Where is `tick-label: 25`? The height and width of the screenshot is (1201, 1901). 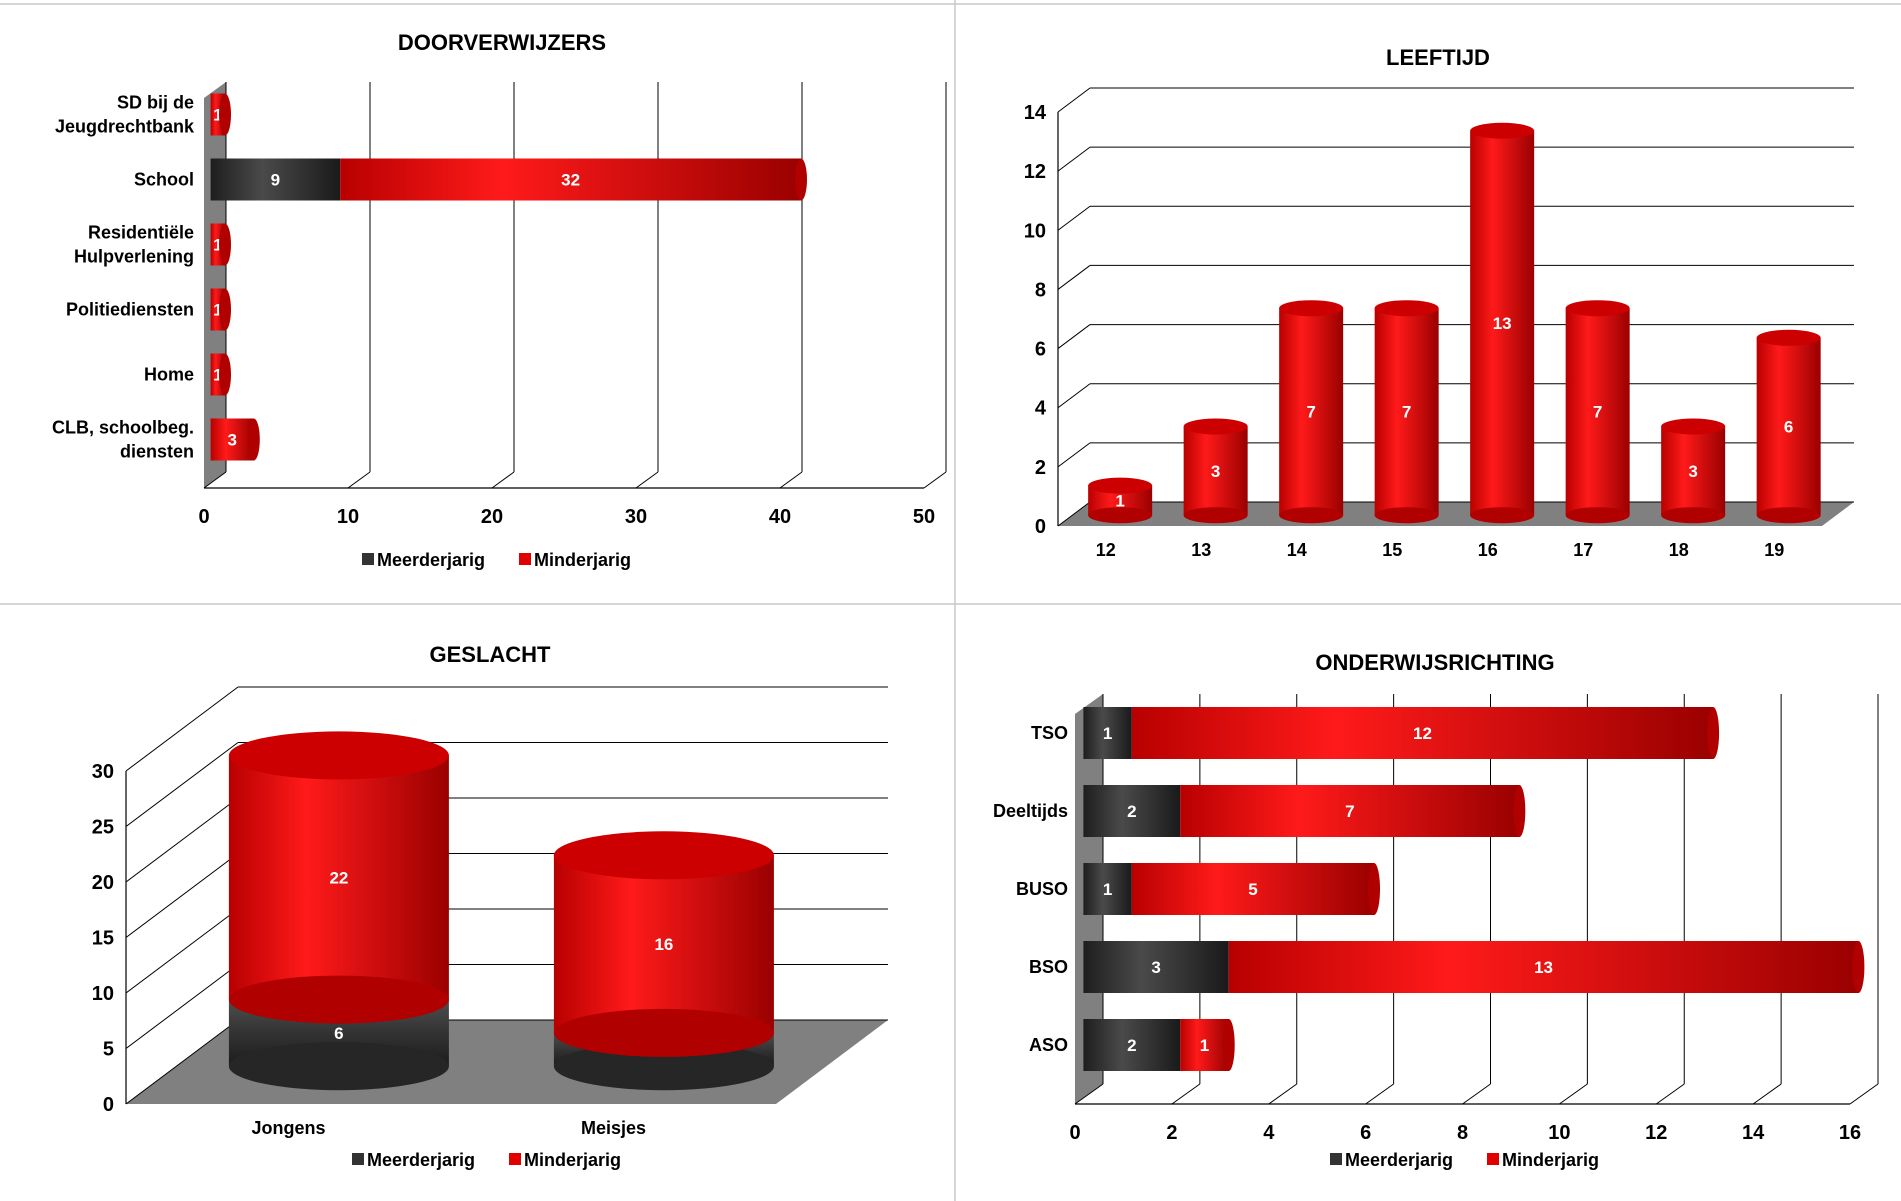 tick-label: 25 is located at coordinates (103, 828).